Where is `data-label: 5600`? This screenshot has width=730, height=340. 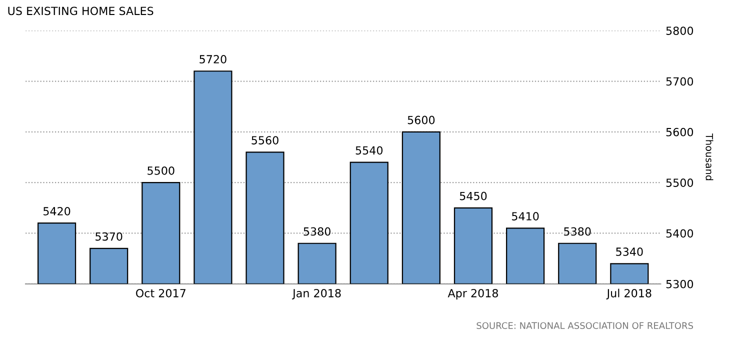
data-label: 5600 is located at coordinates (421, 120).